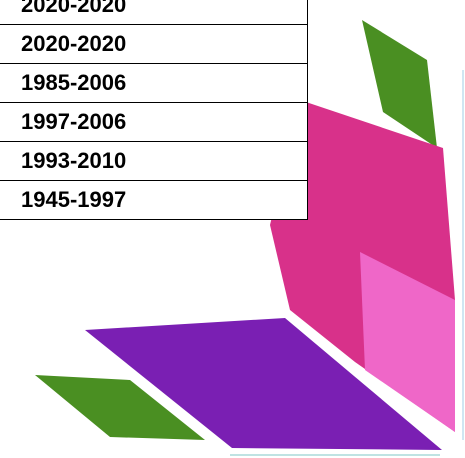 The image size is (465, 458). Describe the element at coordinates (407, 342) in the screenshot. I see `light-pink-shape` at that location.